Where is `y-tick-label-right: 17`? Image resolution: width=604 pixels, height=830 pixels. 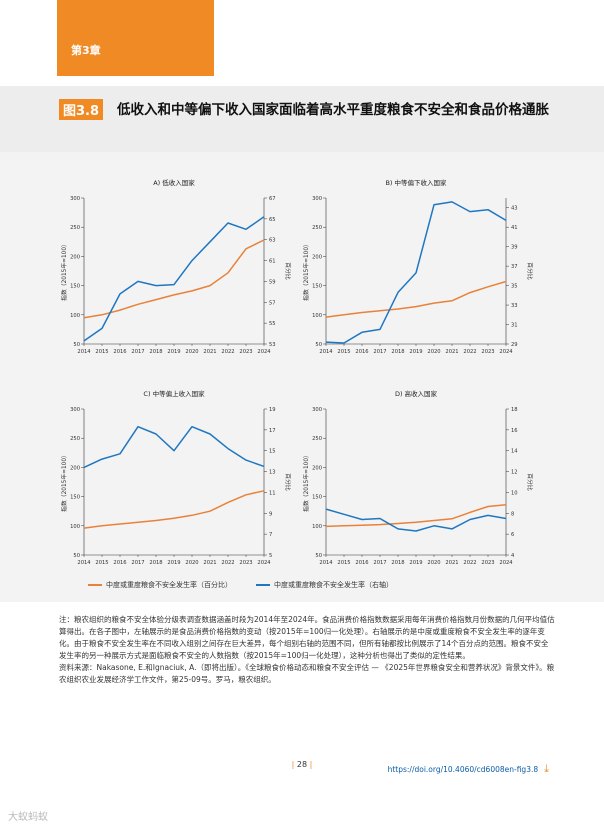 y-tick-label-right: 17 is located at coordinates (272, 431).